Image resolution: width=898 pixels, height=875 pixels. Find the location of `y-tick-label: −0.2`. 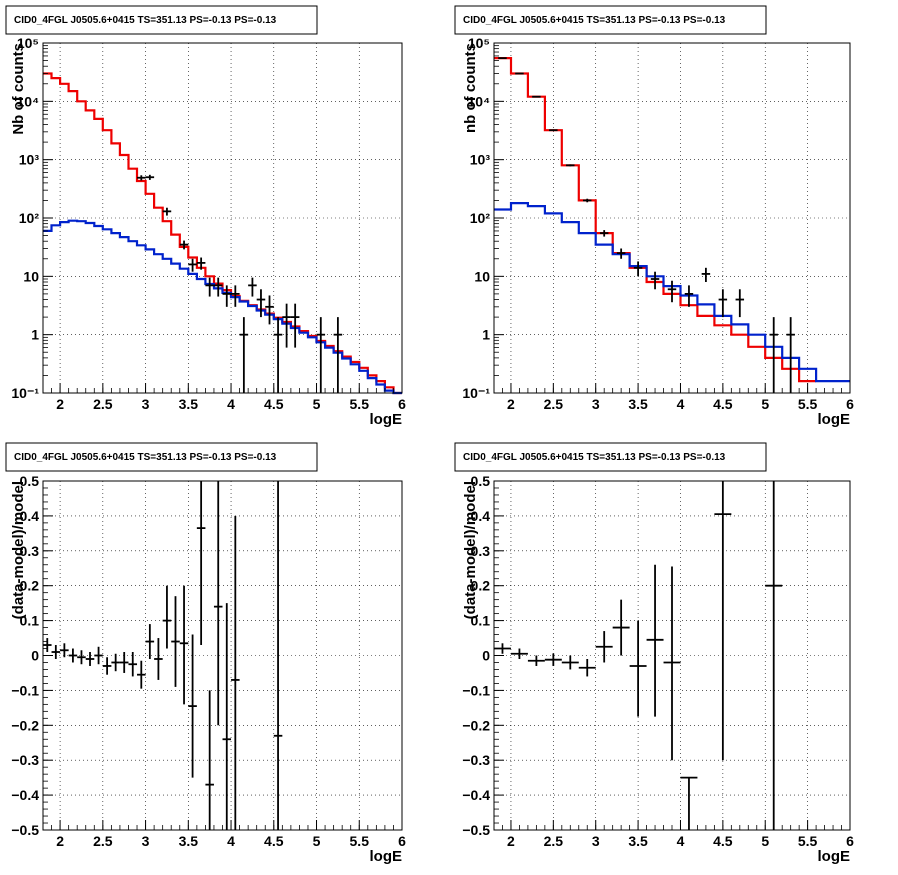

y-tick-label: −0.2 is located at coordinates (476, 725).